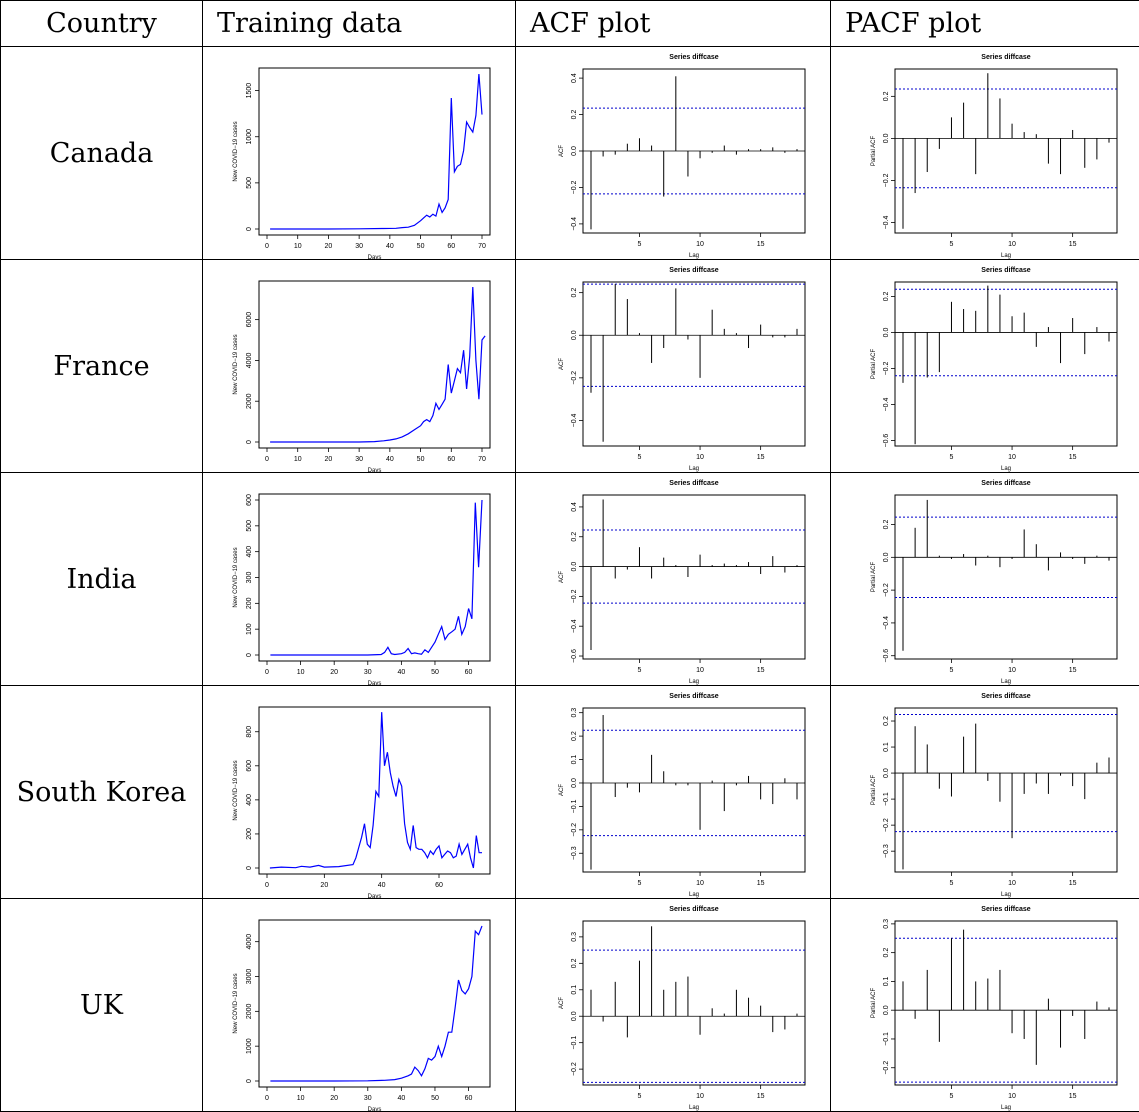  I want to click on y-tick-label: 200, so click(249, 834).